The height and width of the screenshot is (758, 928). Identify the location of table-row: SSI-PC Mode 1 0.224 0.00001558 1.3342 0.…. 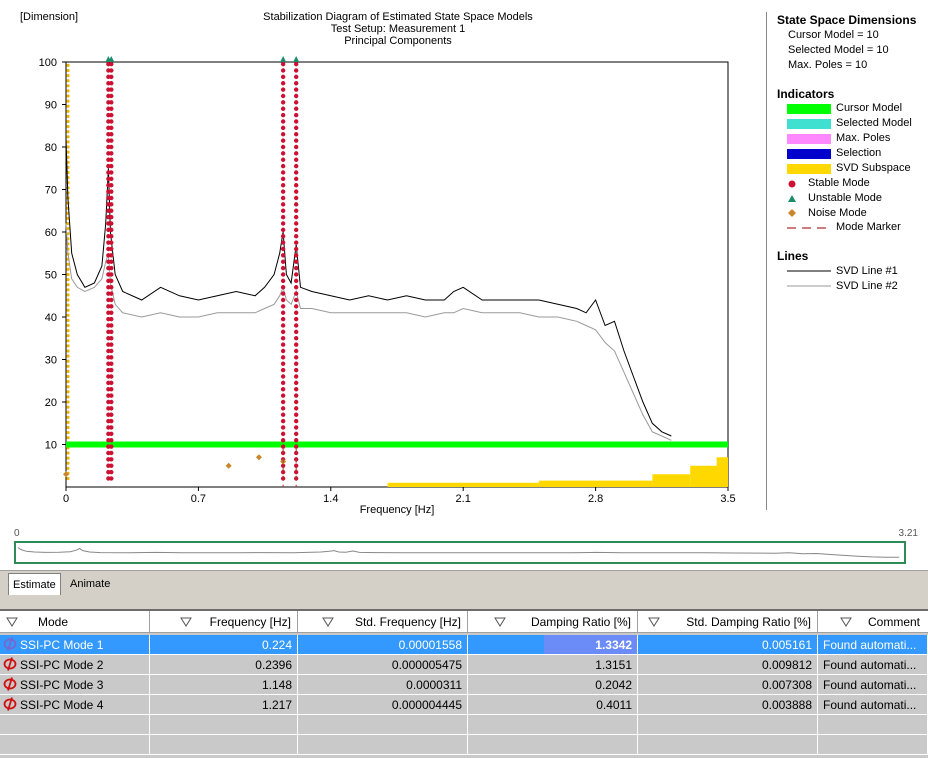
(464, 645).